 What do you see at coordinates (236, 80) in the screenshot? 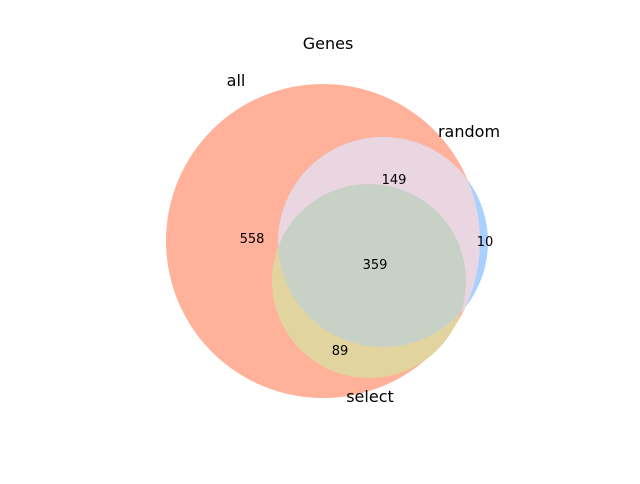
I see `set-label-all: all` at bounding box center [236, 80].